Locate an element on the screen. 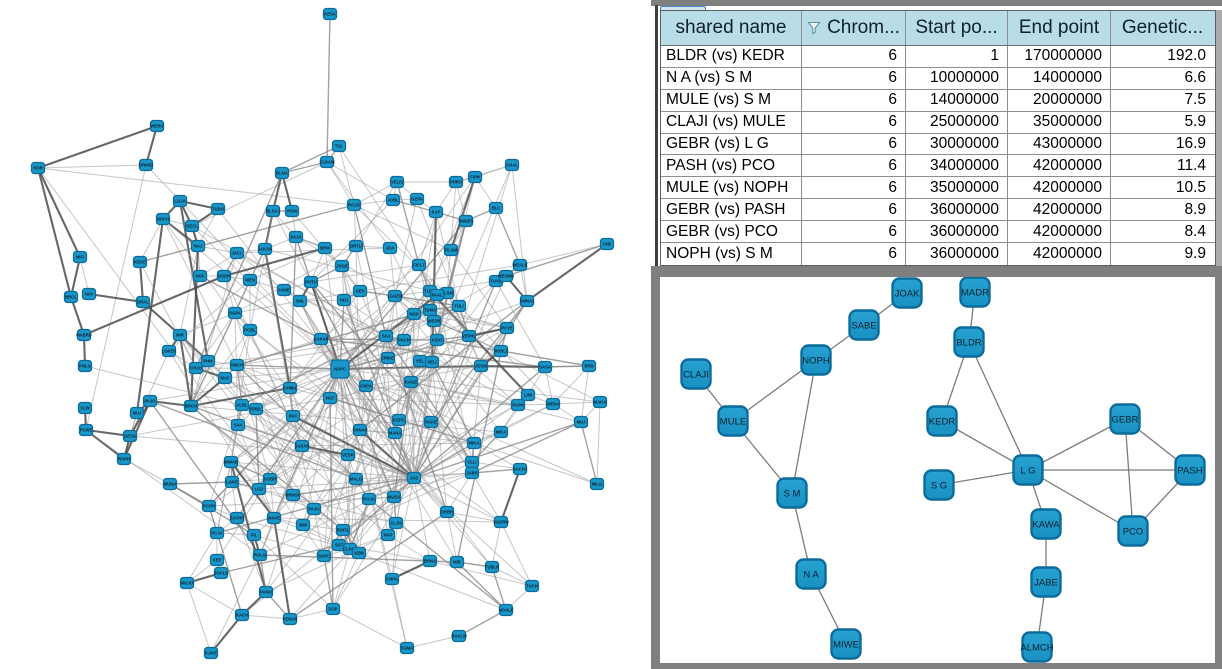 The height and width of the screenshot is (669, 1222). network-node: CHNAK is located at coordinates (360, 430).